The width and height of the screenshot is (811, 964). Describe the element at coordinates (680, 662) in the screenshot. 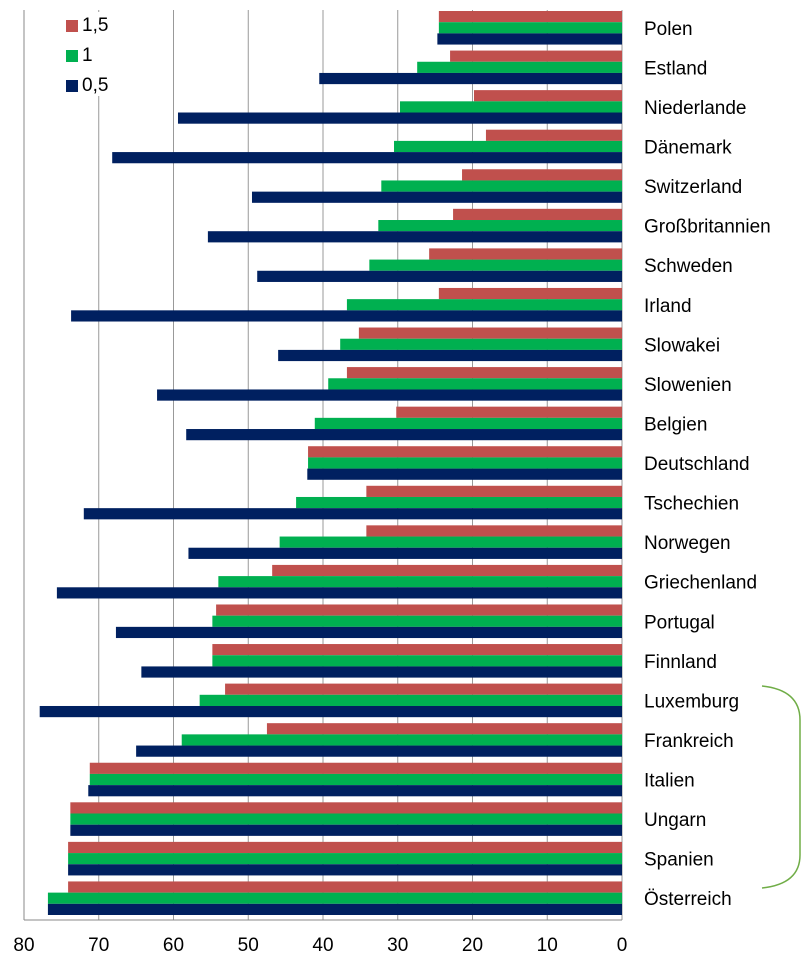

I see `y-tick-label: Finnland` at that location.